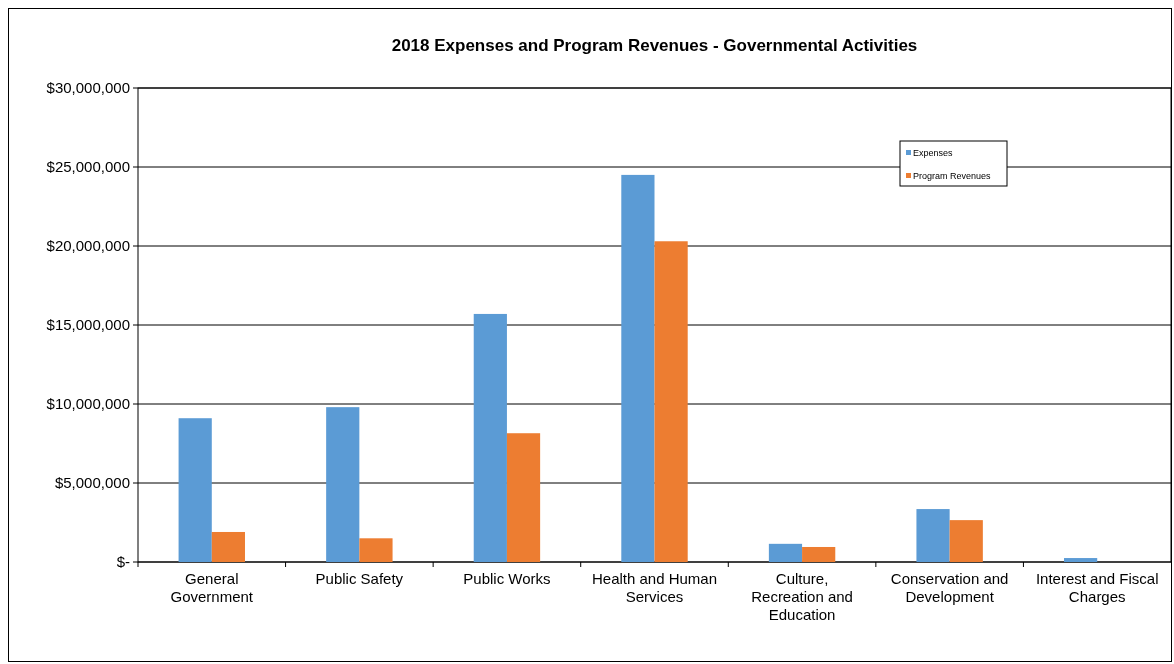 Image resolution: width=1174 pixels, height=664 pixels. I want to click on legend-label: Program Revenues, so click(952, 176).